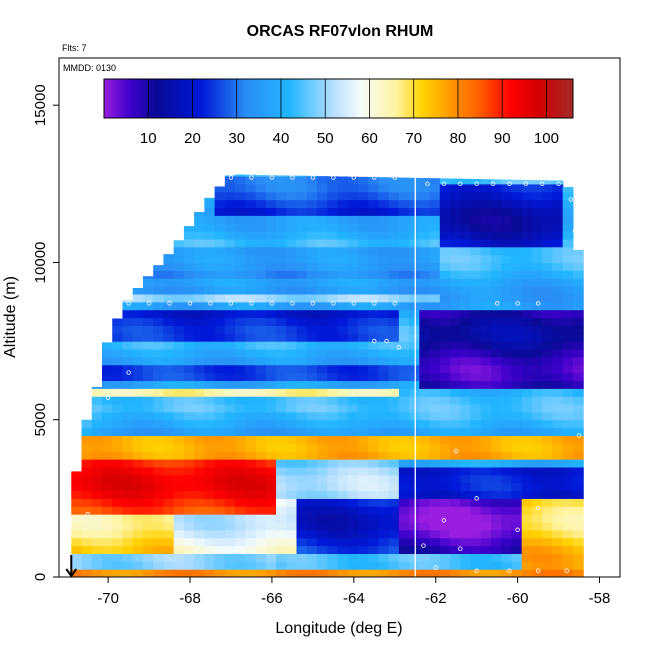  Describe the element at coordinates (71, 566) in the screenshot. I see `arrow-marker-group` at that location.